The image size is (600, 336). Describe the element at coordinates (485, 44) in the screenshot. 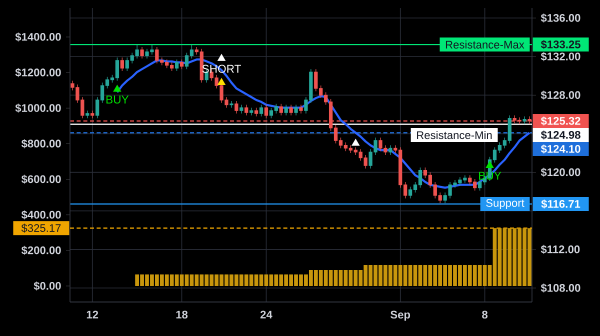

I see `ref-line-label: Resistance-Max` at that location.